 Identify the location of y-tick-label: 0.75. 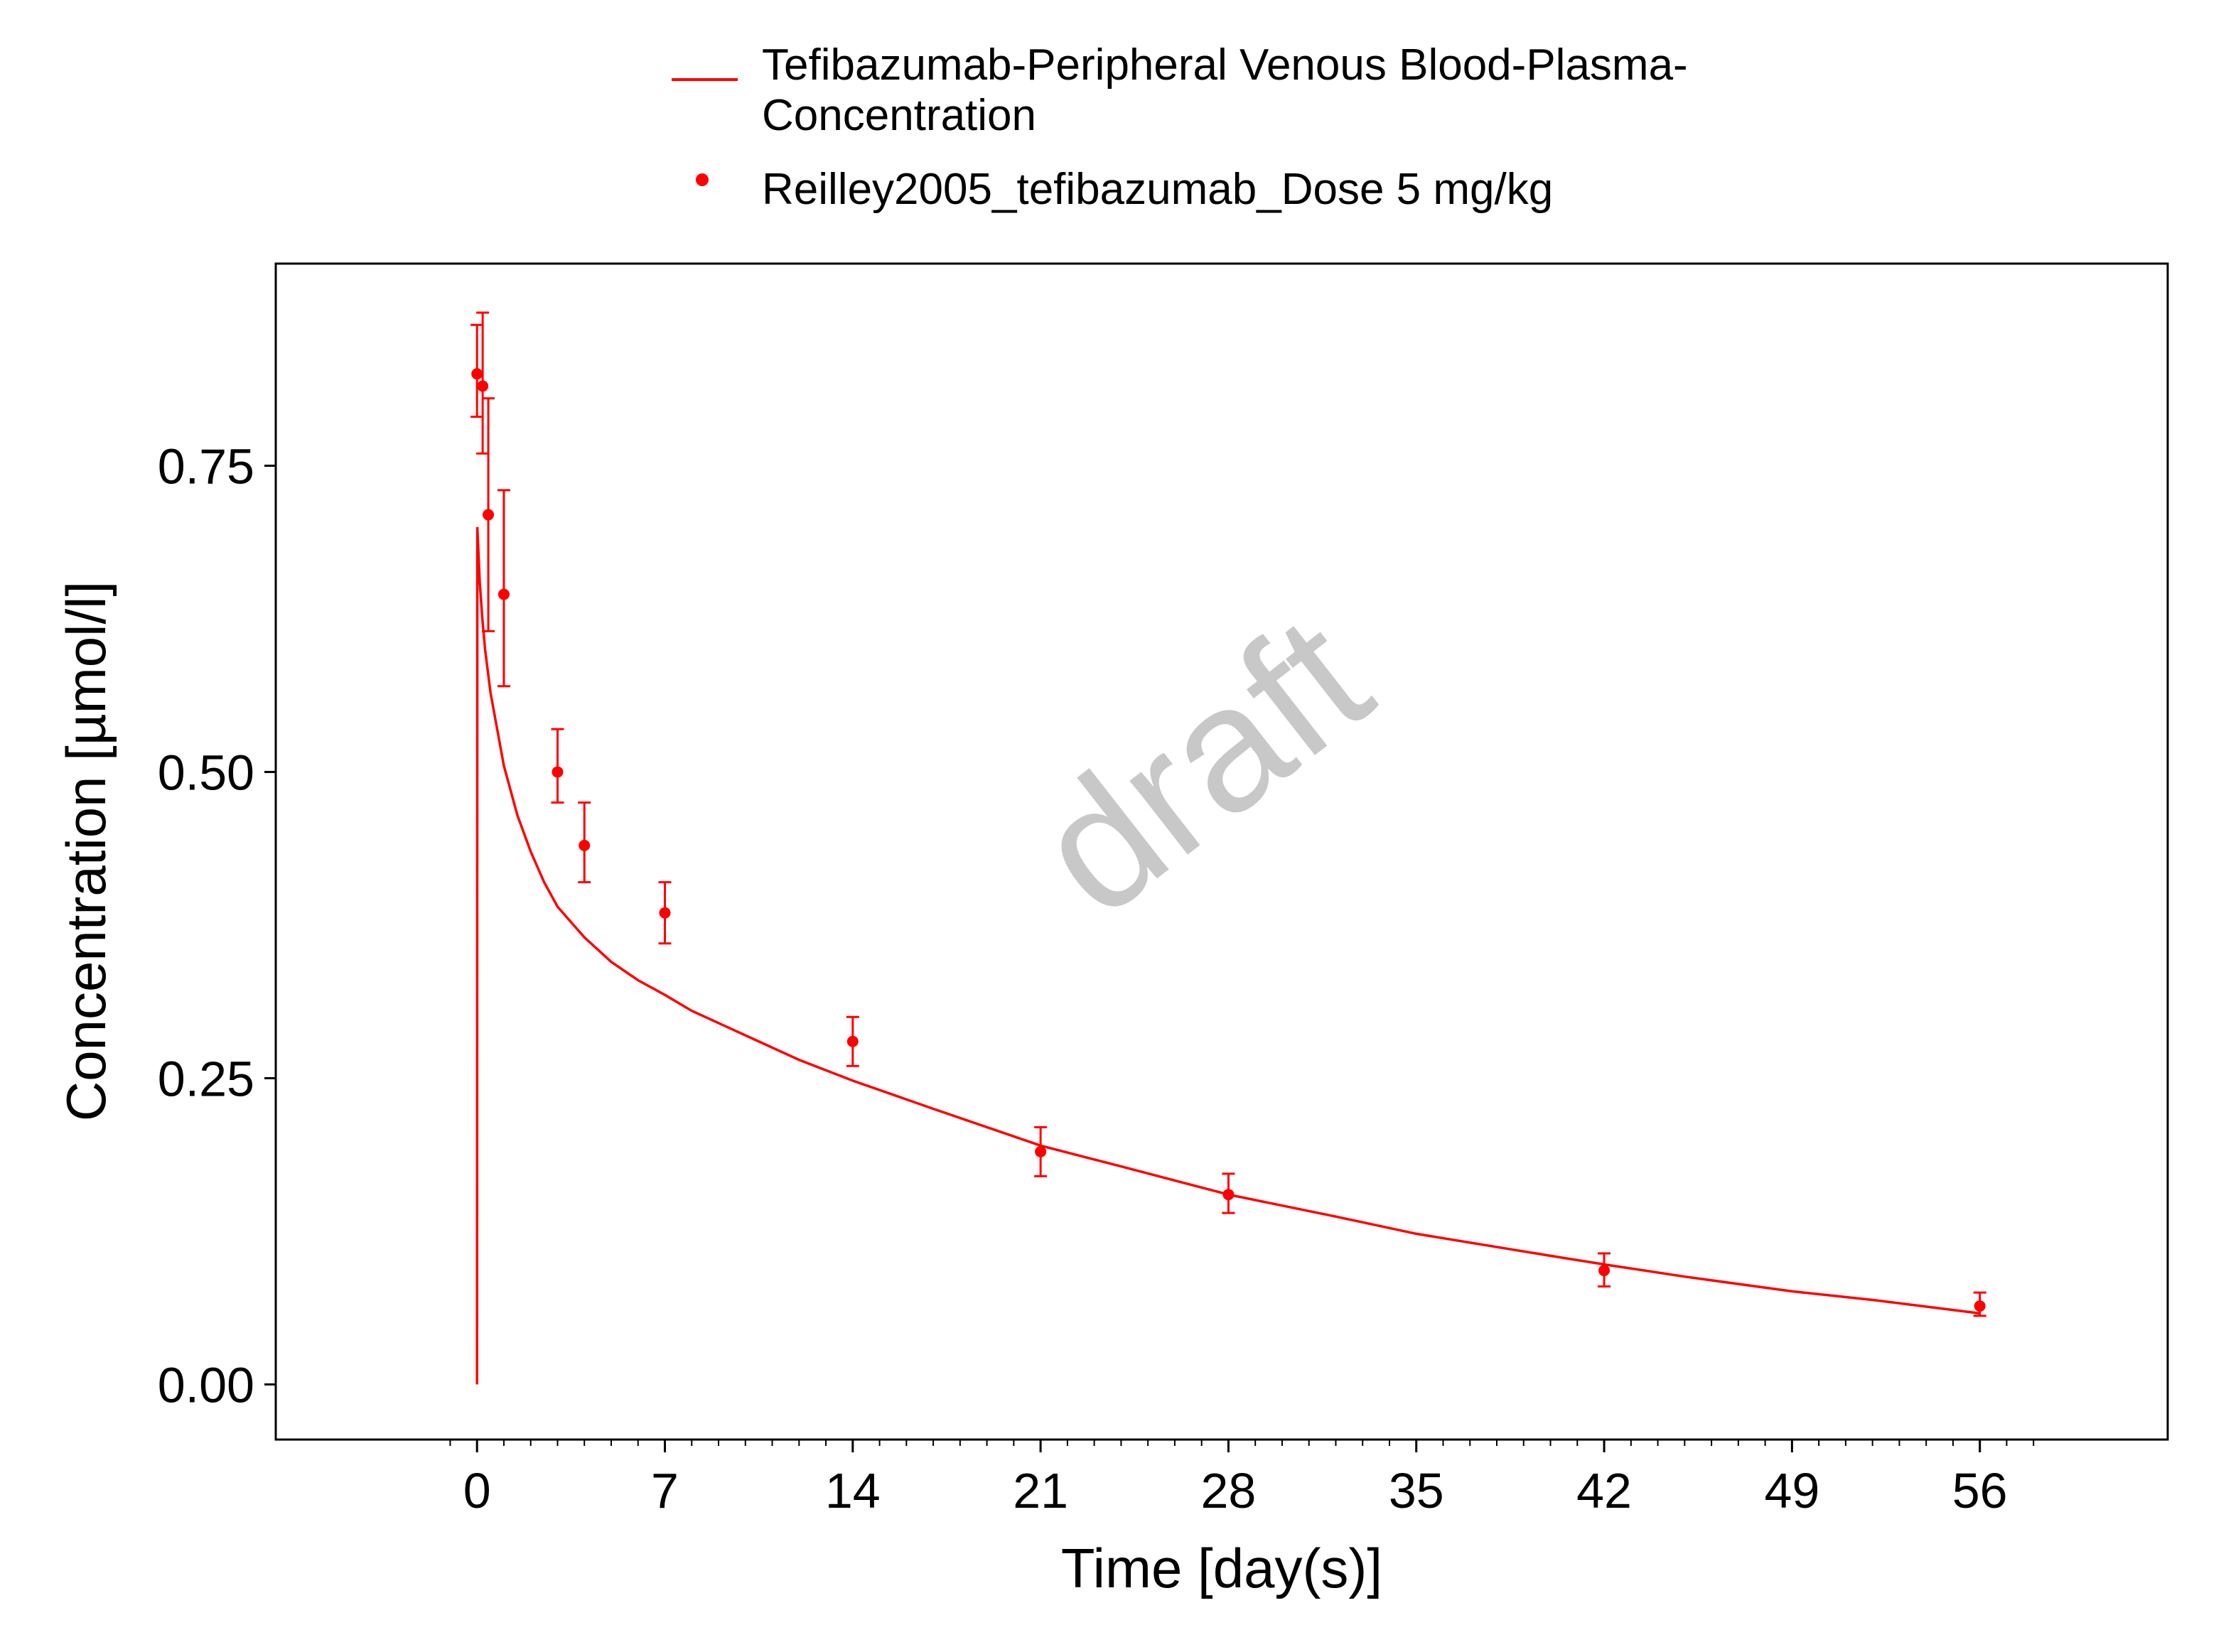
(206, 466).